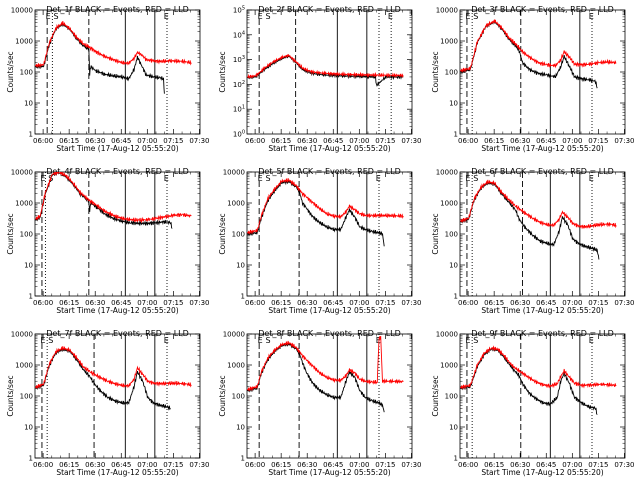  Describe the element at coordinates (243, 133) in the screenshot. I see `y-tick-exponent: 0` at that location.